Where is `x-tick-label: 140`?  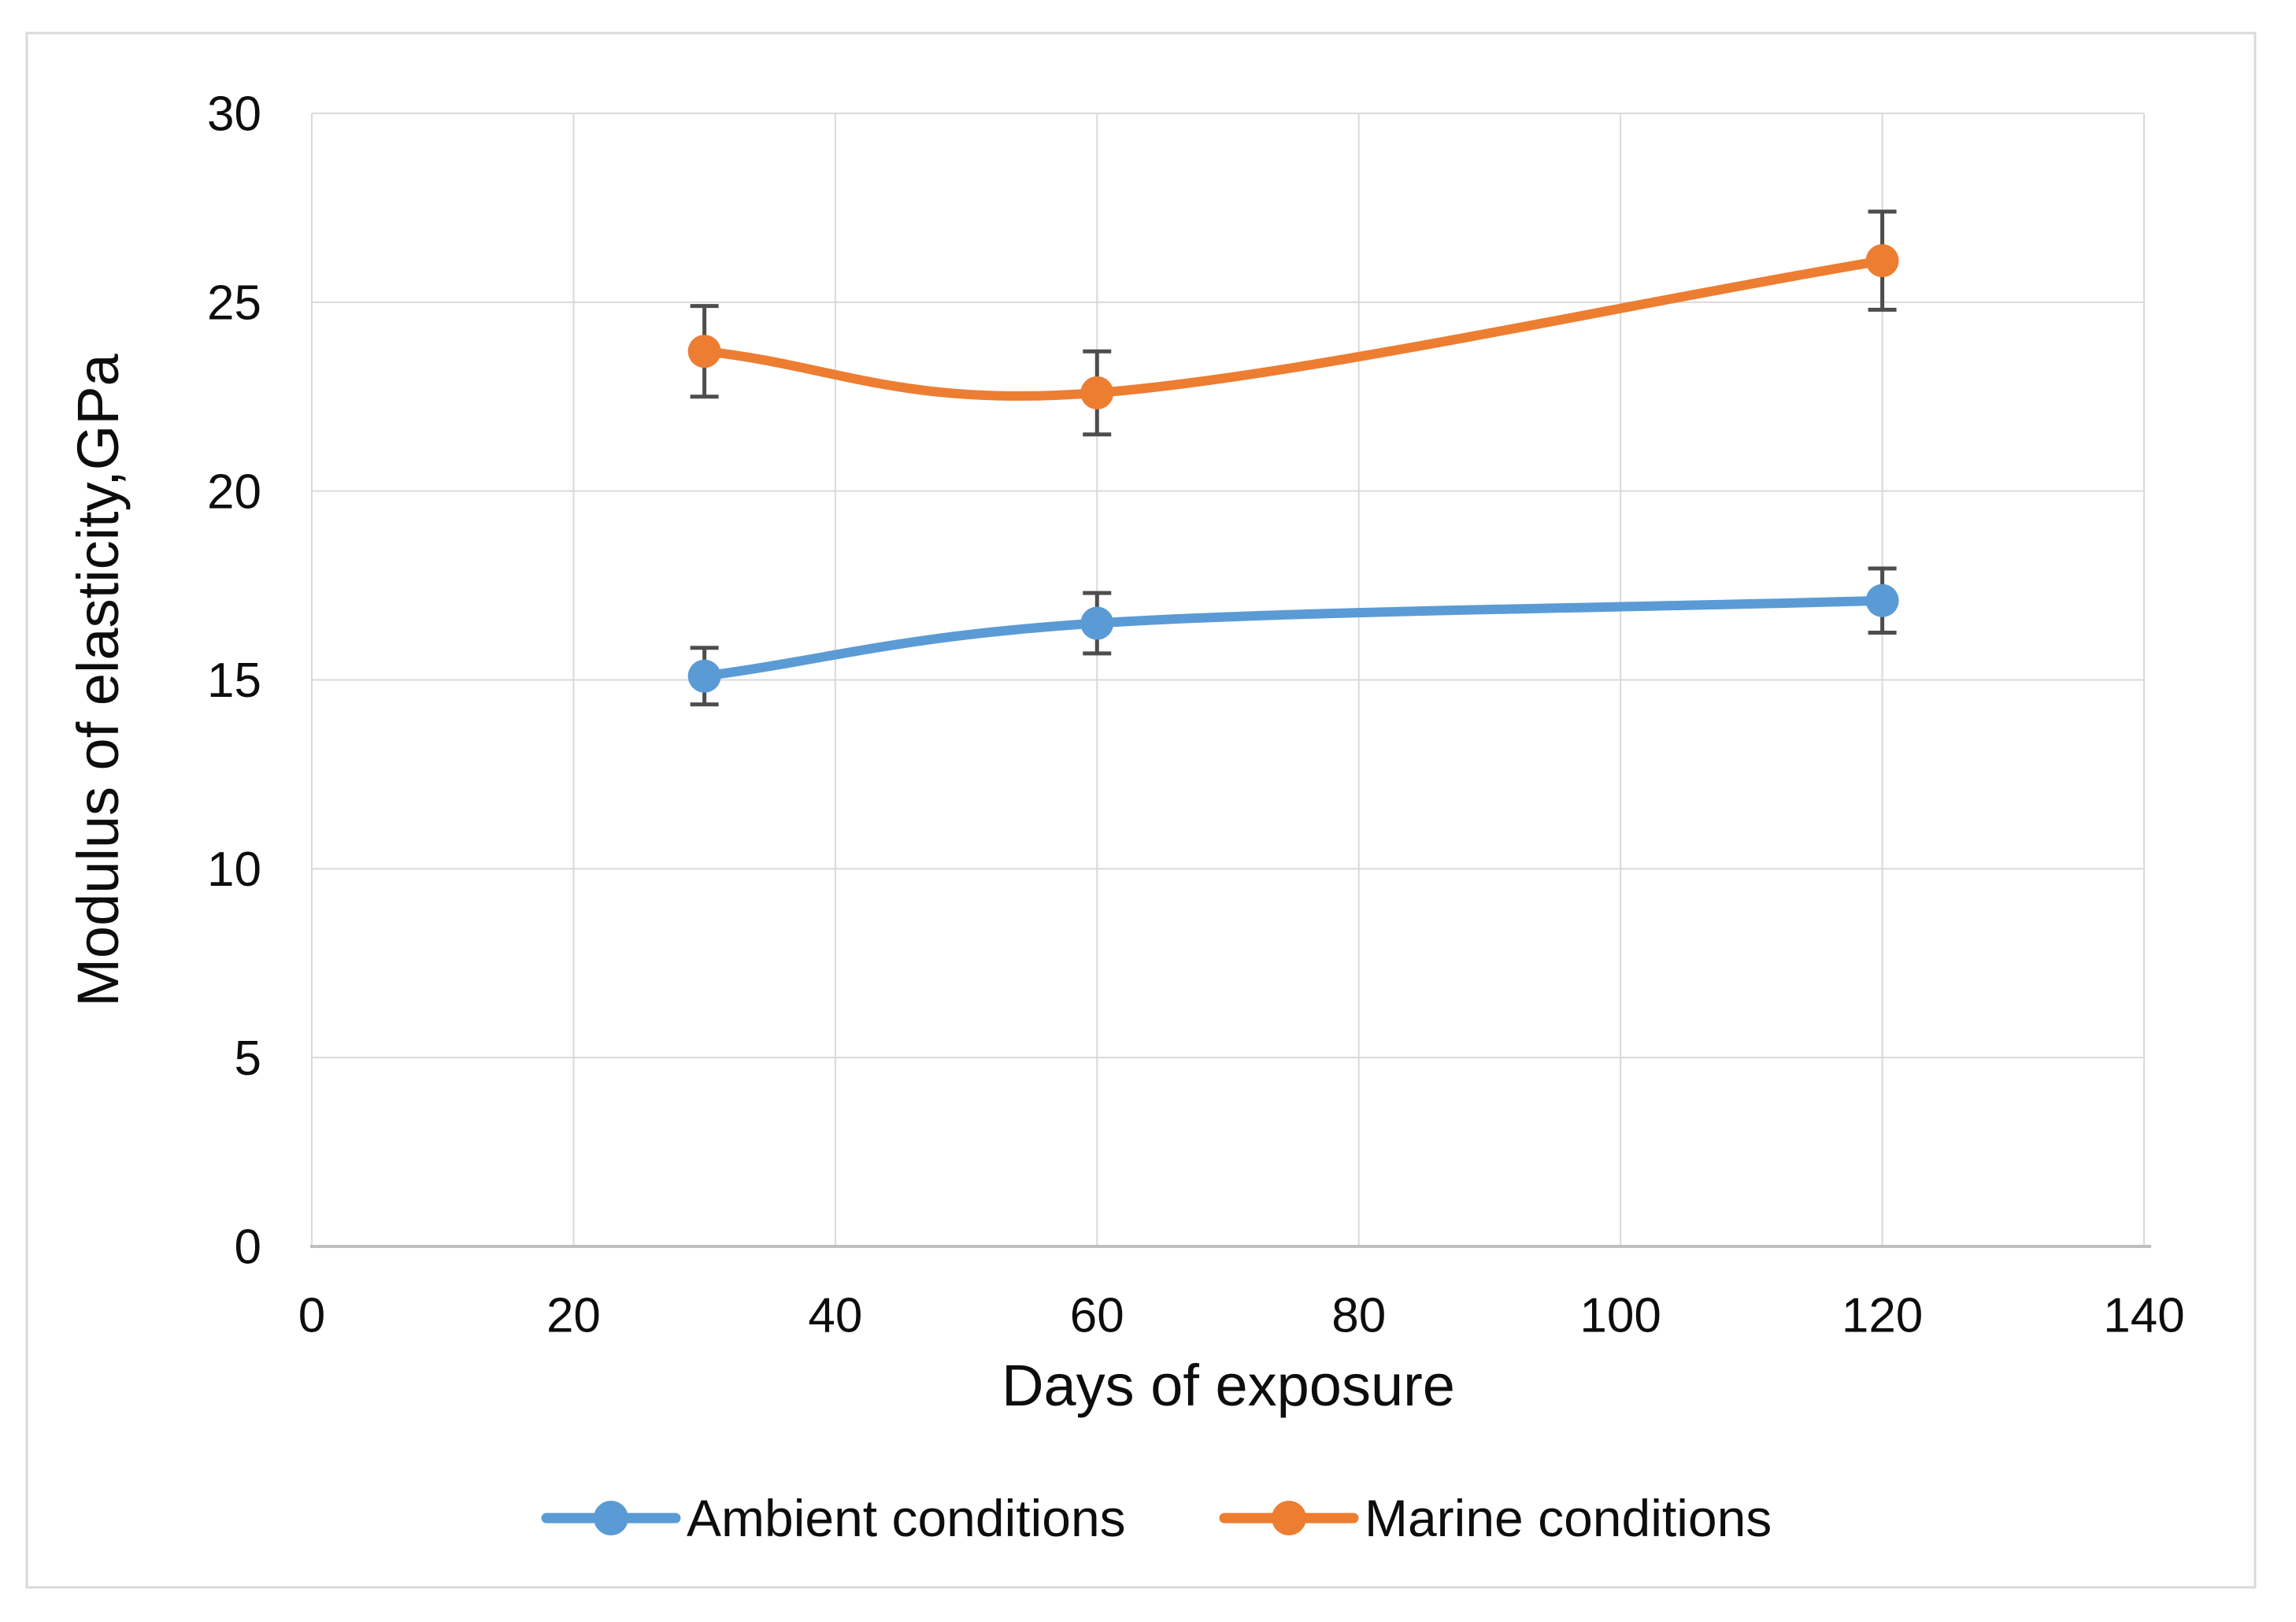 x-tick-label: 140 is located at coordinates (2143, 1316).